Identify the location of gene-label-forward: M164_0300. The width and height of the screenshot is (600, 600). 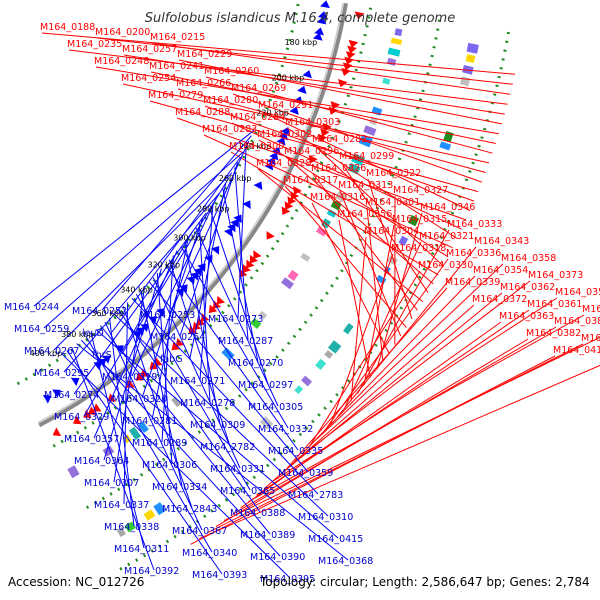
(256, 146).